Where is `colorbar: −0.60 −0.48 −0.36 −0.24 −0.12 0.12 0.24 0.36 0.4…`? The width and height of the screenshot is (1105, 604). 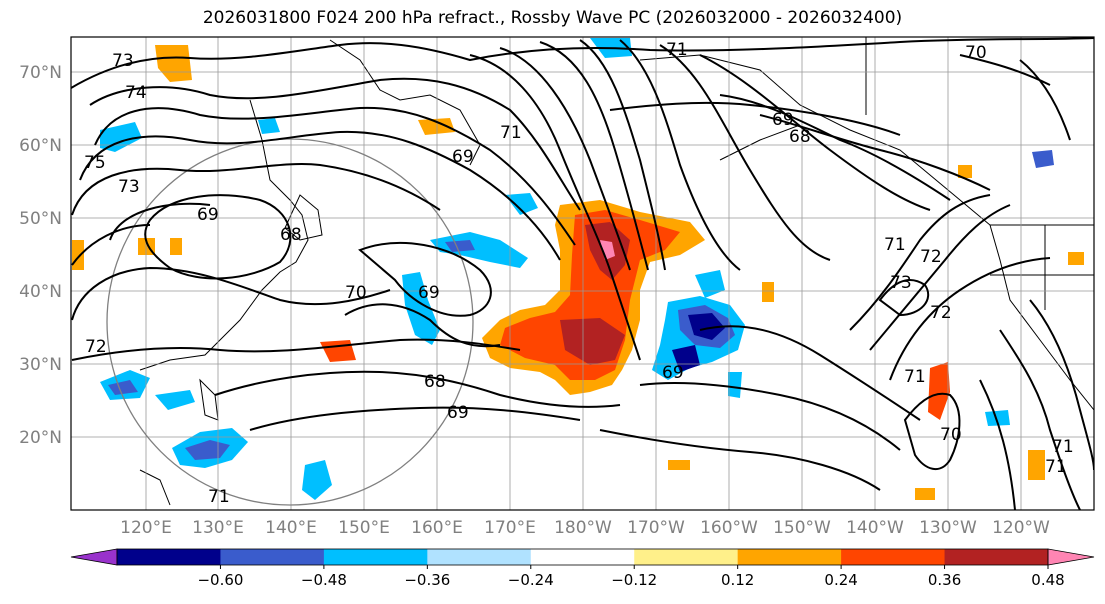
colorbar: −0.60 −0.48 −0.36 −0.24 −0.12 0.12 0.24 0.36 0.4… is located at coordinates (582, 568).